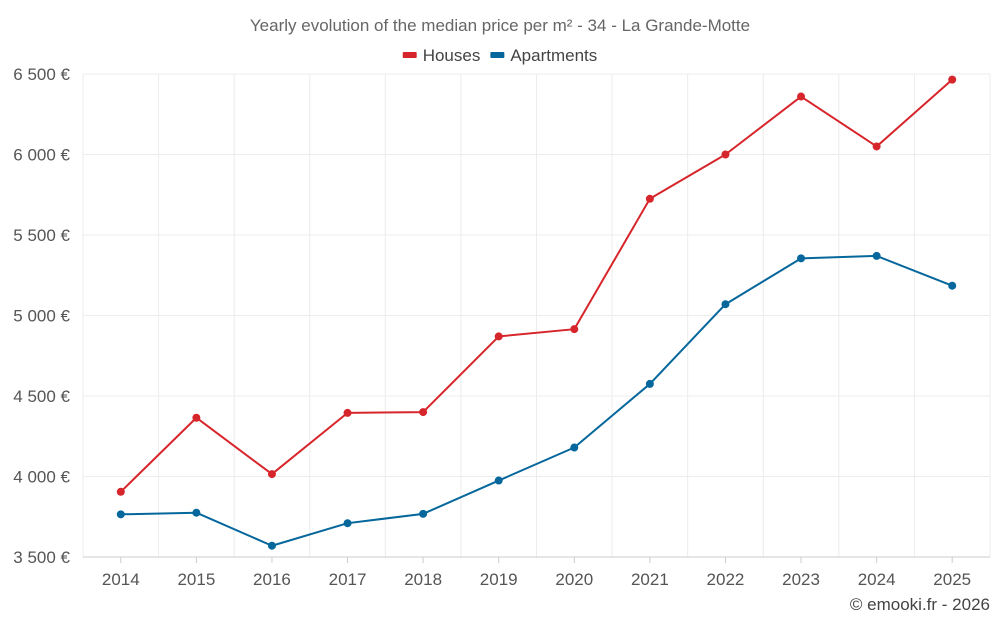  Describe the element at coordinates (41, 155) in the screenshot. I see `y-tick-label: 6 000 €` at that location.